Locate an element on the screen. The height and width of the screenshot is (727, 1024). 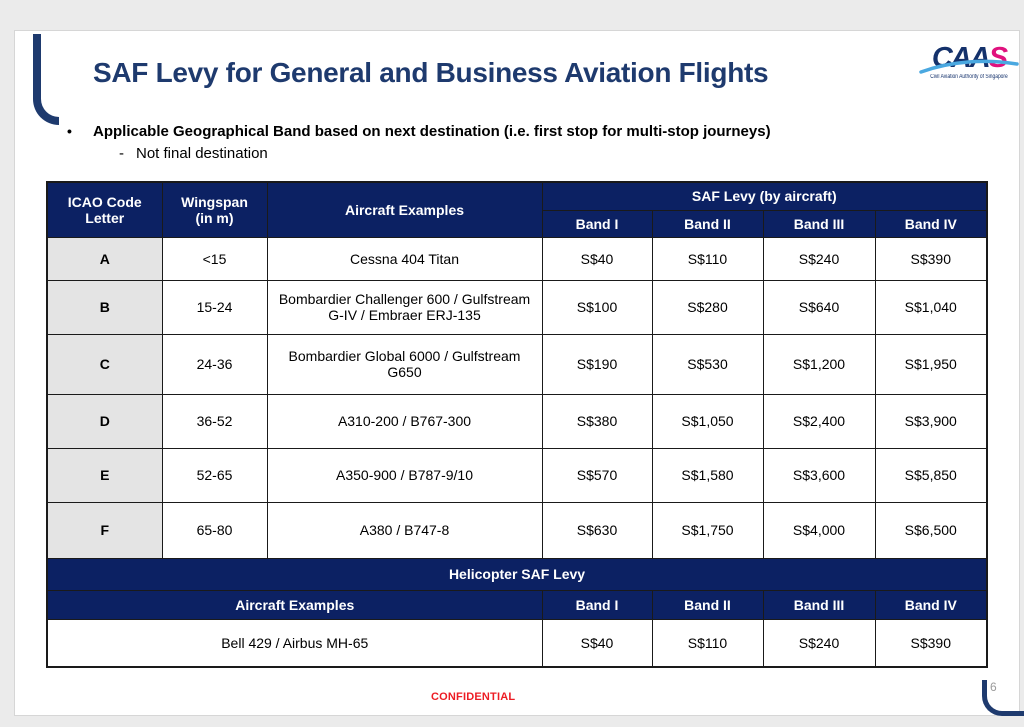
helicopter-aircraft-examples-cell: Bell 429 / Airbus MH-65 is located at coordinates (294, 643).